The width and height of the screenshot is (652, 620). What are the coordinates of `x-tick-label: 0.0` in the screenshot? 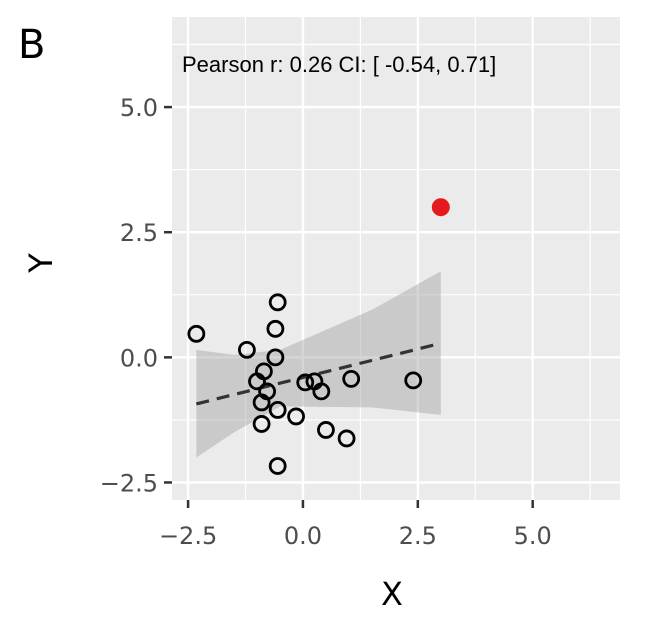 It's located at (303, 536).